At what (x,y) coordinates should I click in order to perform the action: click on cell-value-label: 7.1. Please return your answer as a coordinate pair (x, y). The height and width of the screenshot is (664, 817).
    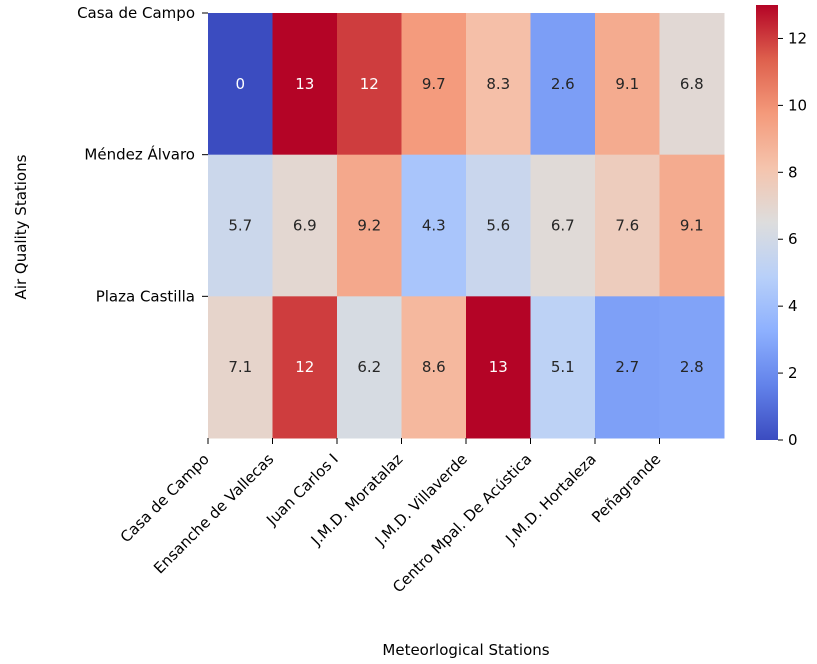
    Looking at the image, I should click on (240, 367).